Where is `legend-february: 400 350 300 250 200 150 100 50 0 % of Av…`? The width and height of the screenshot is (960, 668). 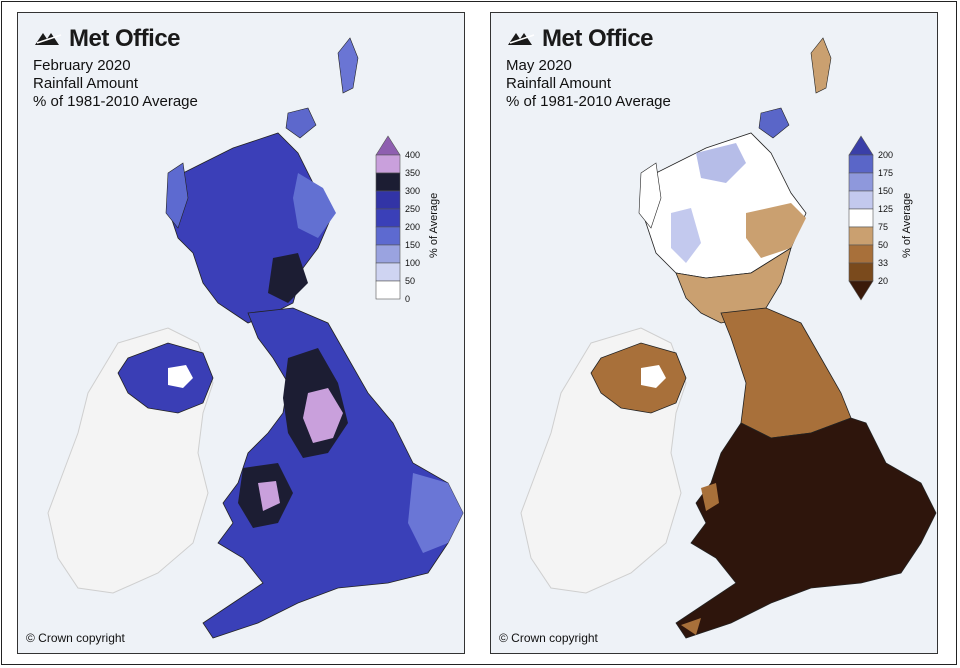 legend-february: 400 350 300 250 200 150 100 50 0 % of Av… is located at coordinates (414, 218).